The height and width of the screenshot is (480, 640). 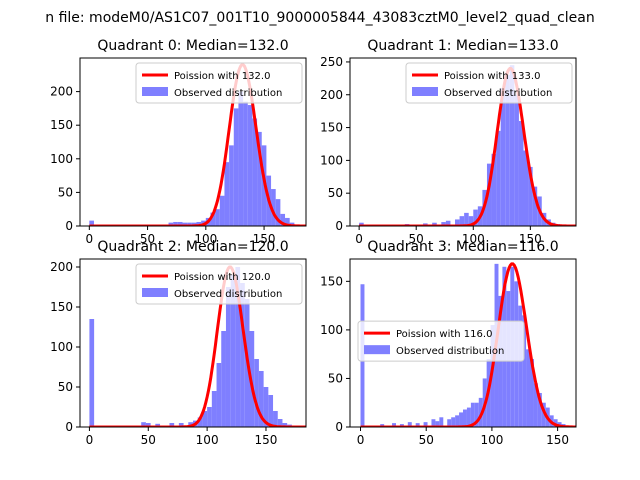 I want to click on legend-line-label: Poission with 120.0, so click(x=222, y=277).